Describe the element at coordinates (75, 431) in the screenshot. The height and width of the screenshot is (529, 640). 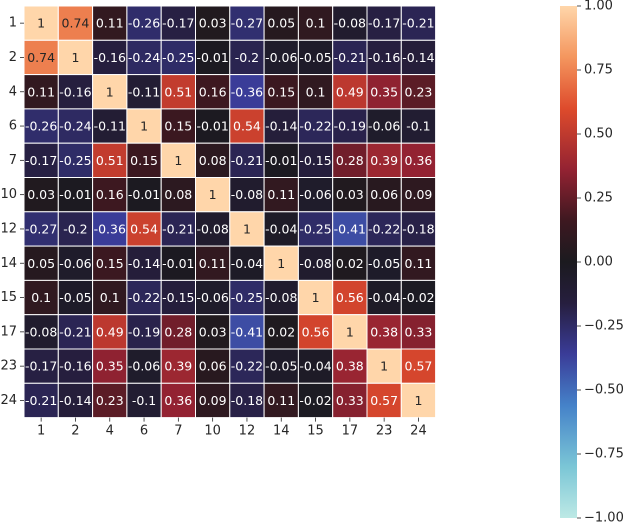
I see `x-tick-label: 2` at that location.